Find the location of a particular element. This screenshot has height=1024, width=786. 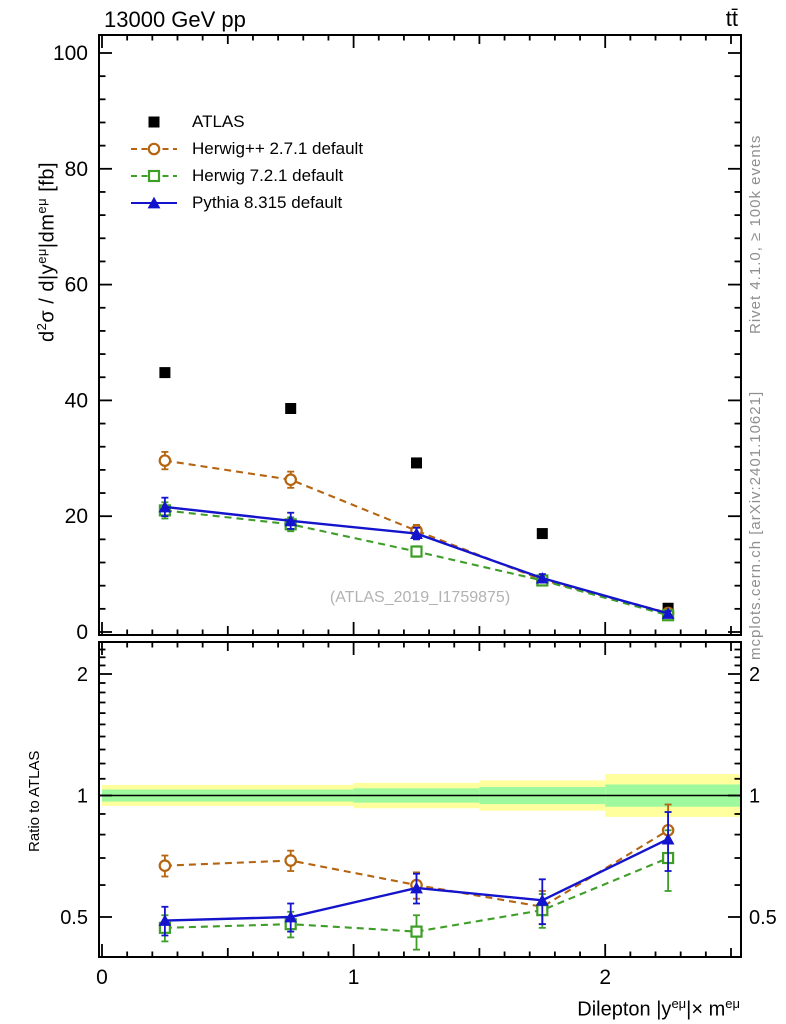

xlabel-text: |× m is located at coordinates (706, 1009).